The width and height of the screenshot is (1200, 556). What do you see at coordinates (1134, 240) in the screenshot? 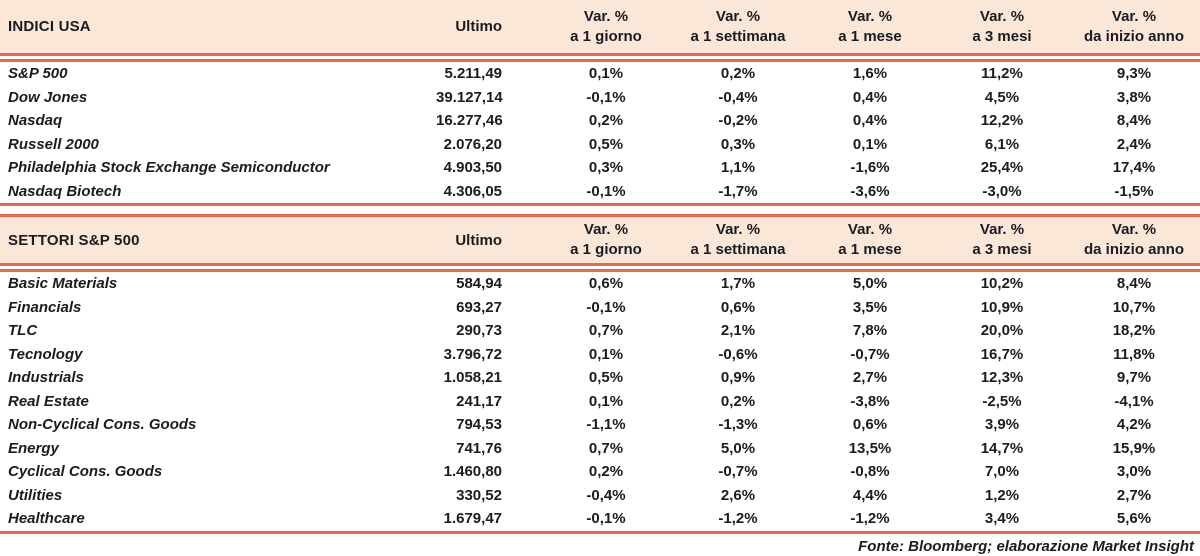
I see `column-header-var-ytd: Var. % da inizio anno` at bounding box center [1134, 240].